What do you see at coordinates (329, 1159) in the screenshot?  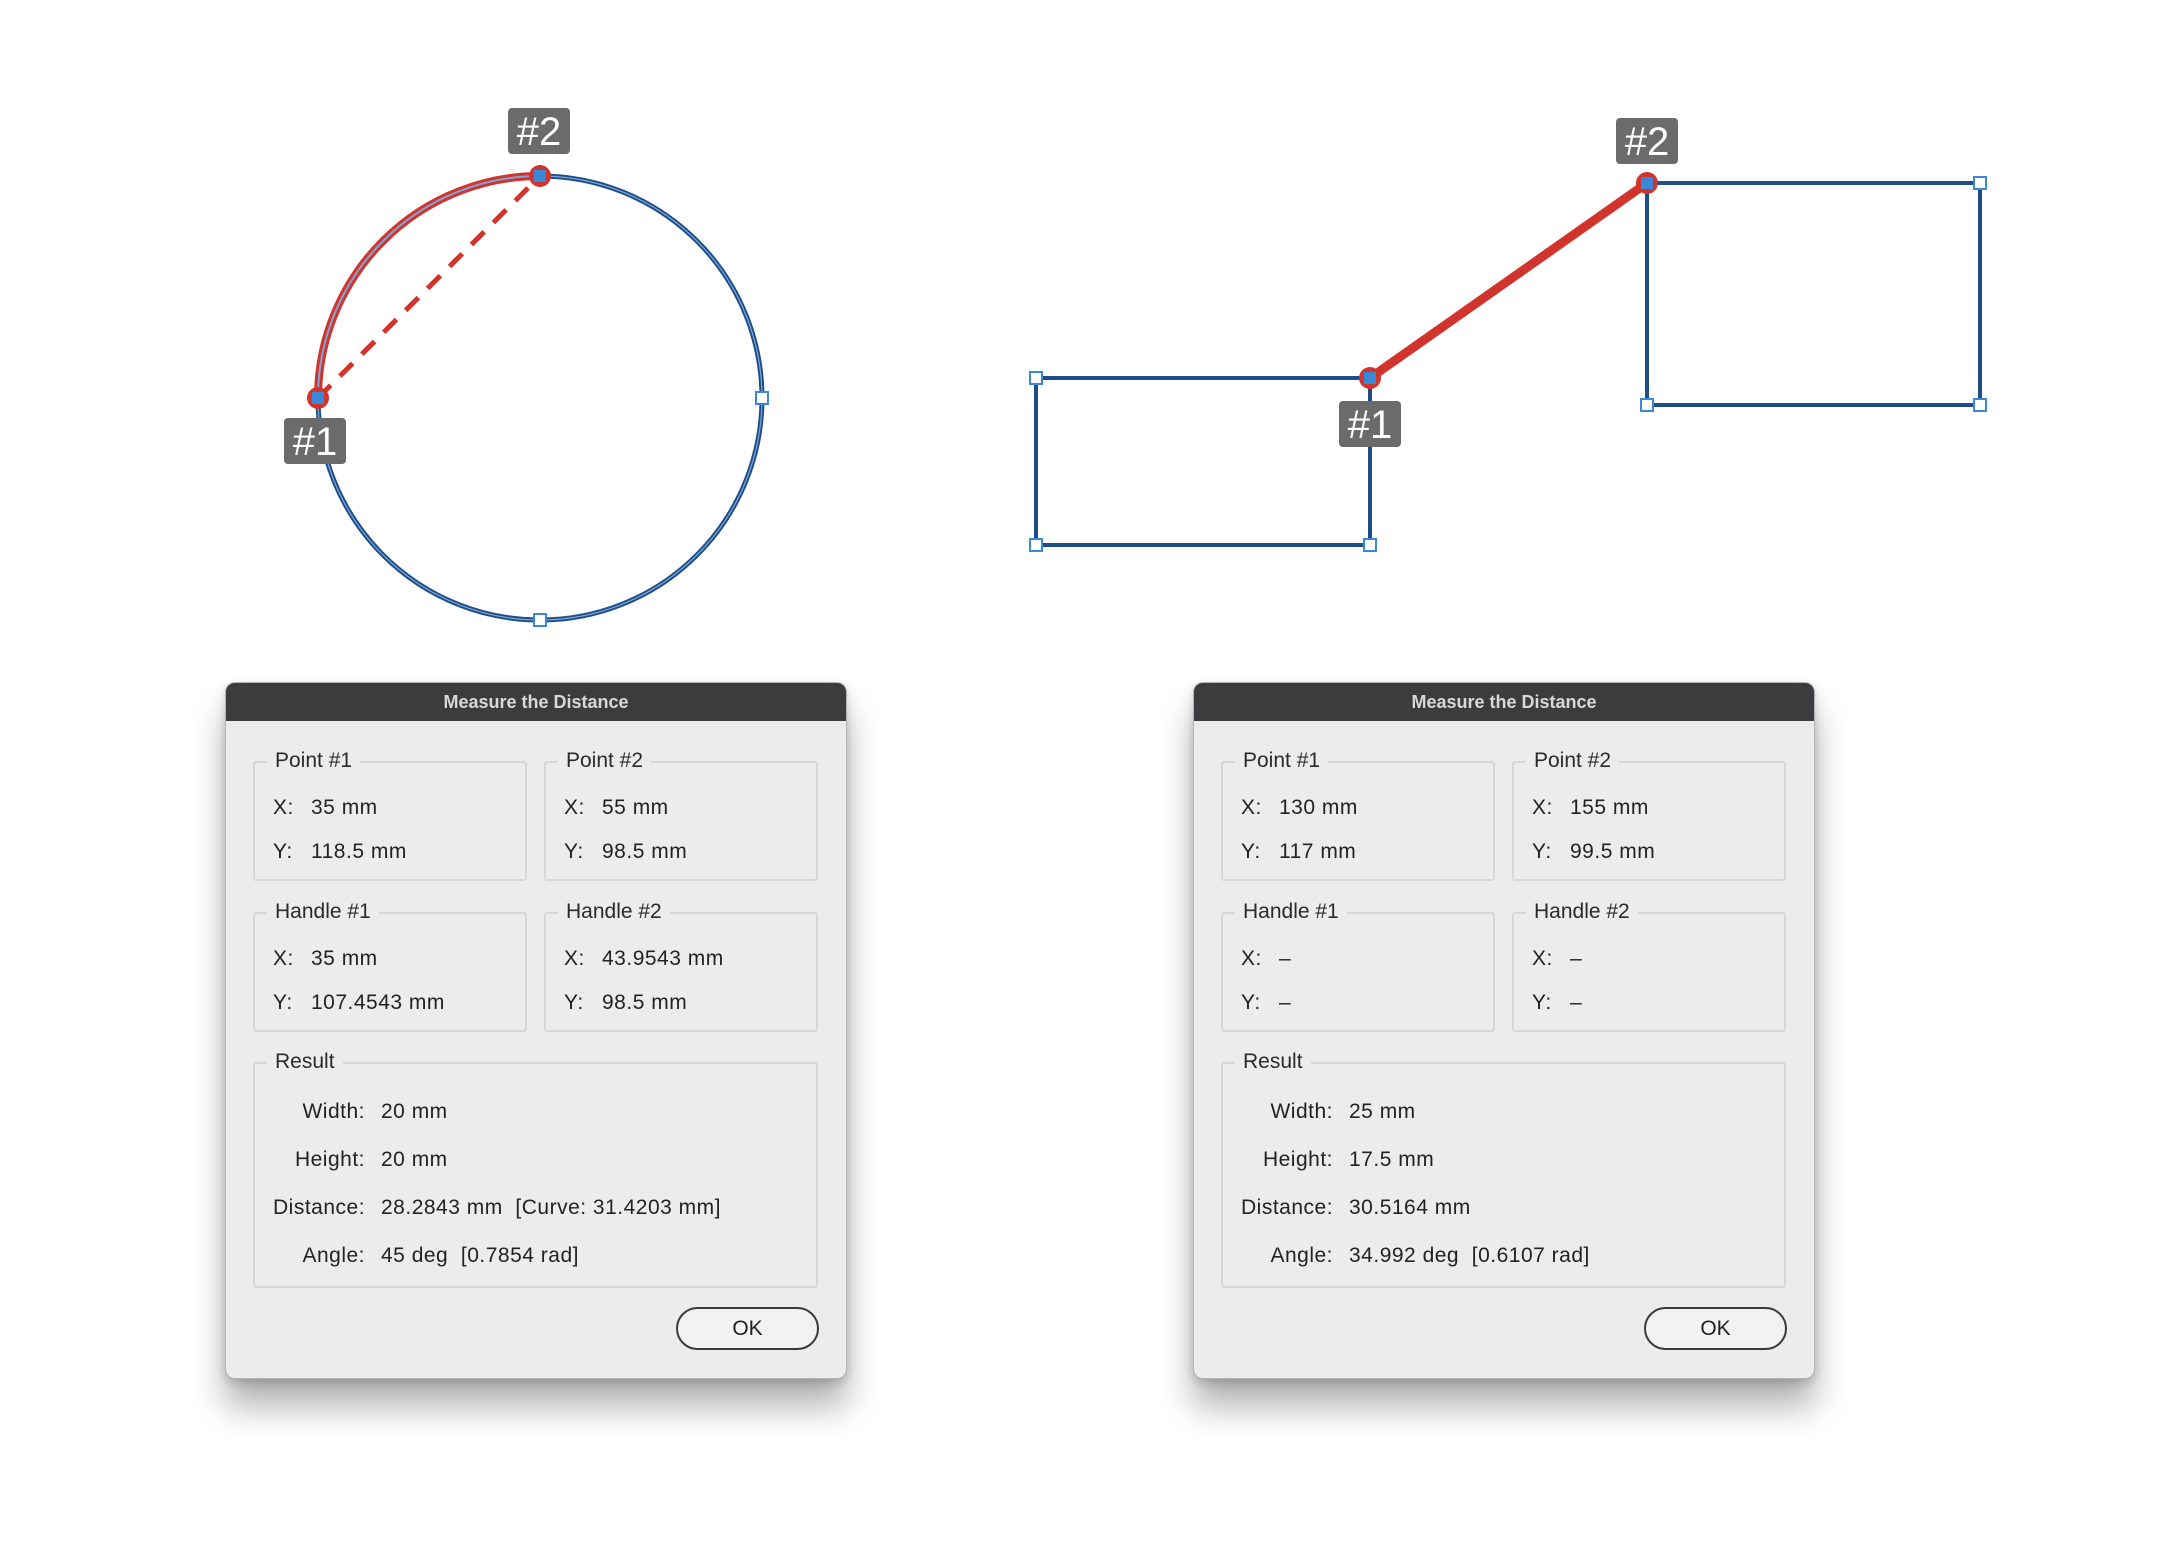 I see `height-label: Height:` at bounding box center [329, 1159].